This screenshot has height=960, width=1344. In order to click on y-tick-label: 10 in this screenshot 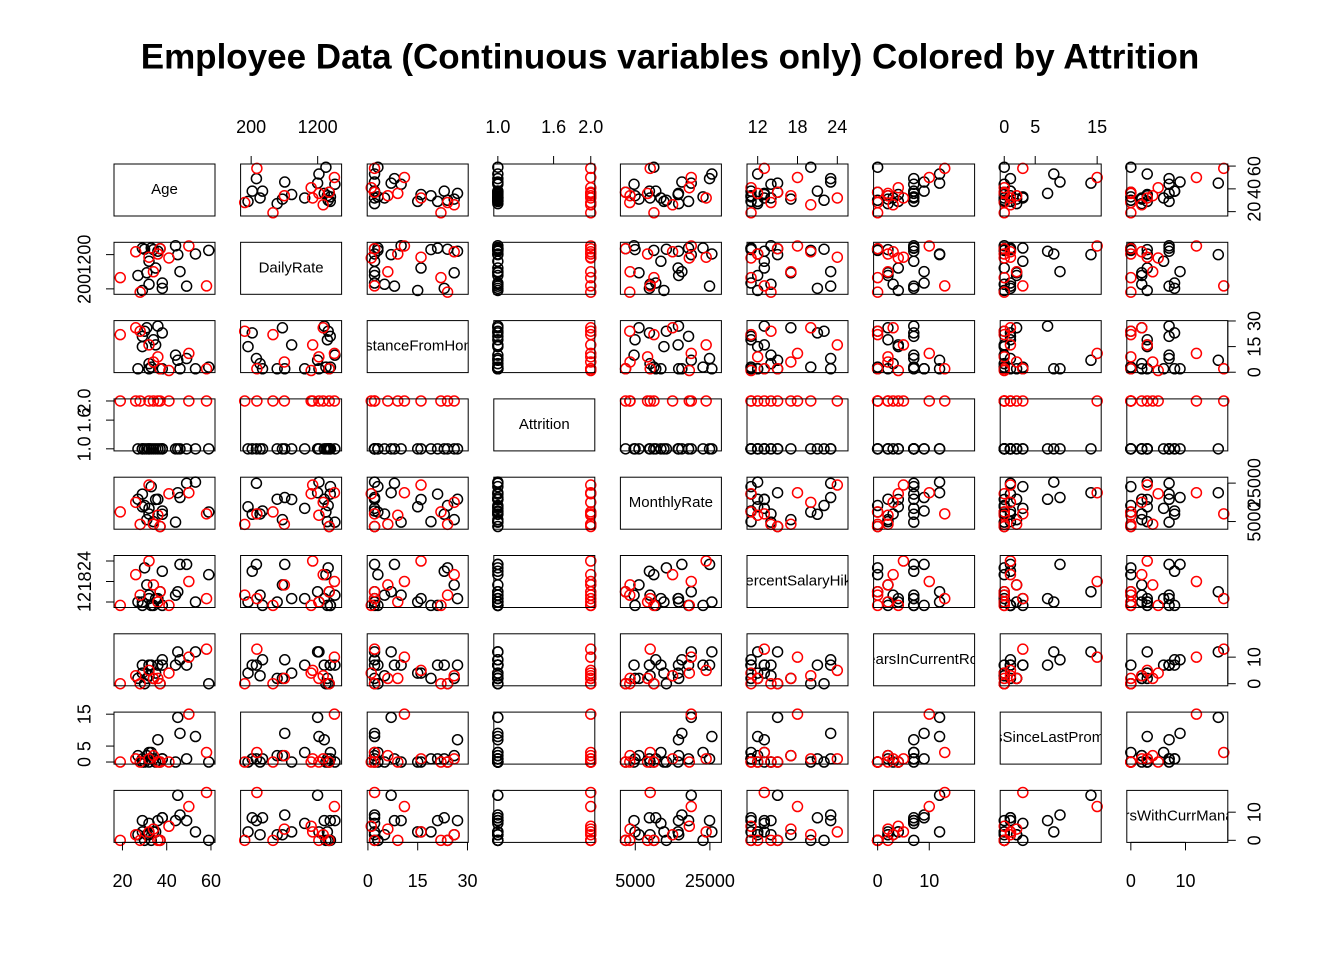, I will do `click(1255, 657)`.